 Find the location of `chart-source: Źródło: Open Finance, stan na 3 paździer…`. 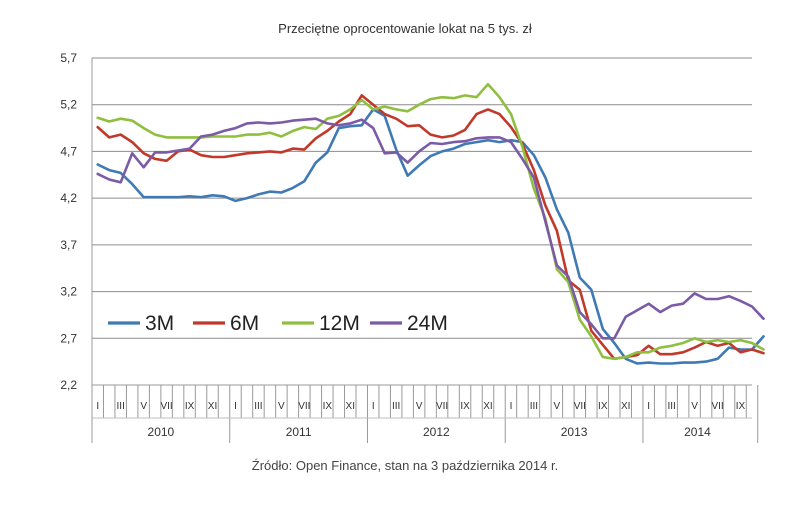

chart-source: Źródło: Open Finance, stan na 3 paździer… is located at coordinates (405, 465).